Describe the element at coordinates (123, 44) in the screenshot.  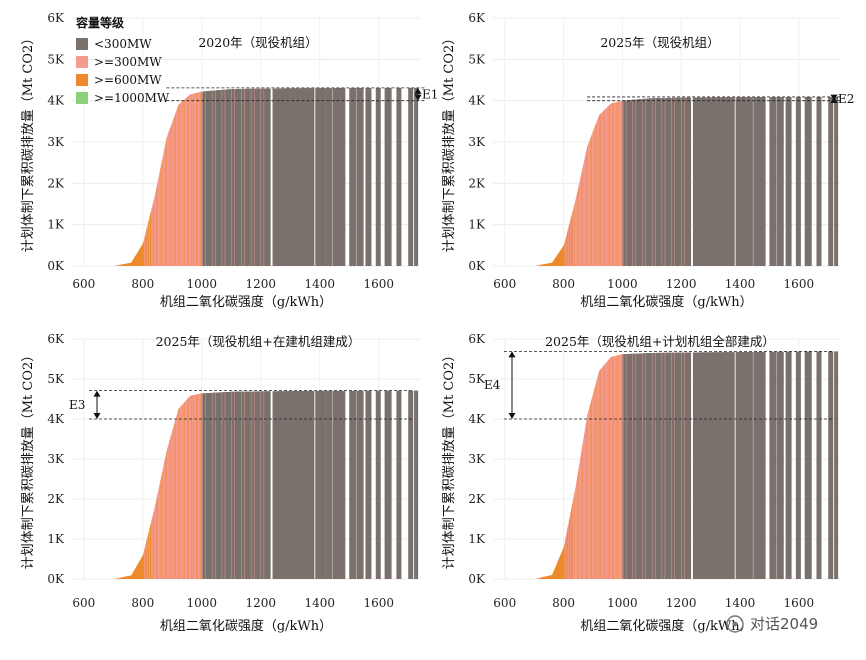
I see `legend-label: <300MW` at that location.